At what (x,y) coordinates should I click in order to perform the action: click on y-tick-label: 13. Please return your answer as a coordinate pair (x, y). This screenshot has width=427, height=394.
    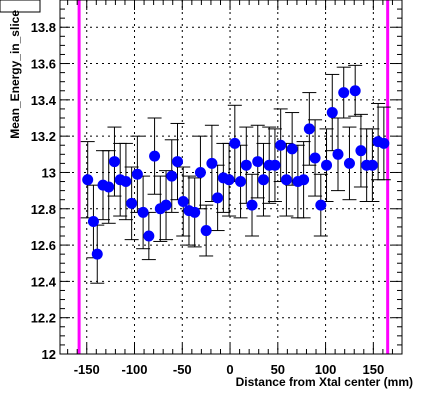
    Looking at the image, I should click on (49, 172).